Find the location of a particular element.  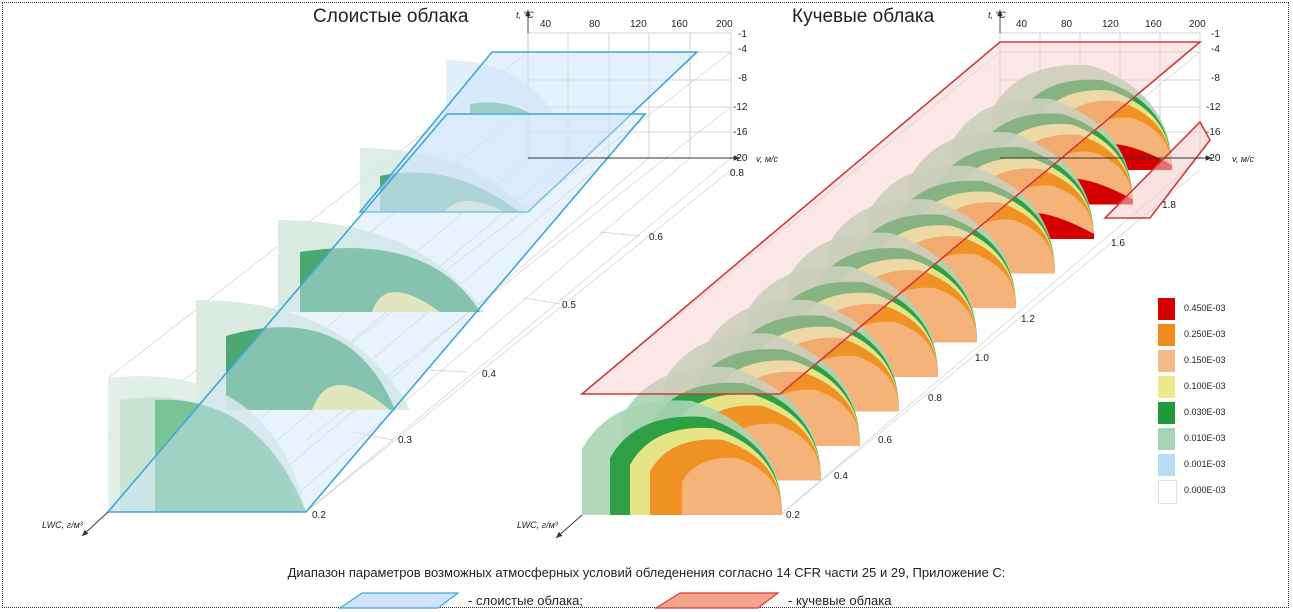

stratus-lwc-tick: 0.8 is located at coordinates (737, 173).